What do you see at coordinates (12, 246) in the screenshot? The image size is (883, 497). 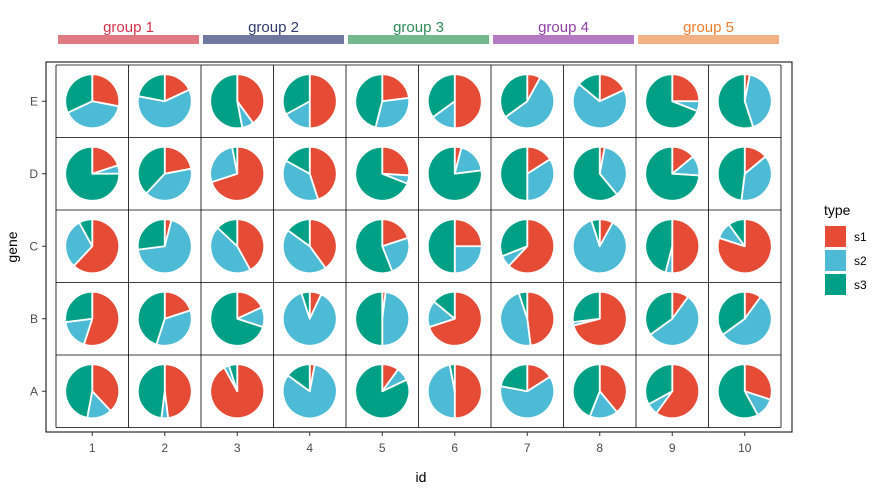 I see `y-axis-title: gene` at bounding box center [12, 246].